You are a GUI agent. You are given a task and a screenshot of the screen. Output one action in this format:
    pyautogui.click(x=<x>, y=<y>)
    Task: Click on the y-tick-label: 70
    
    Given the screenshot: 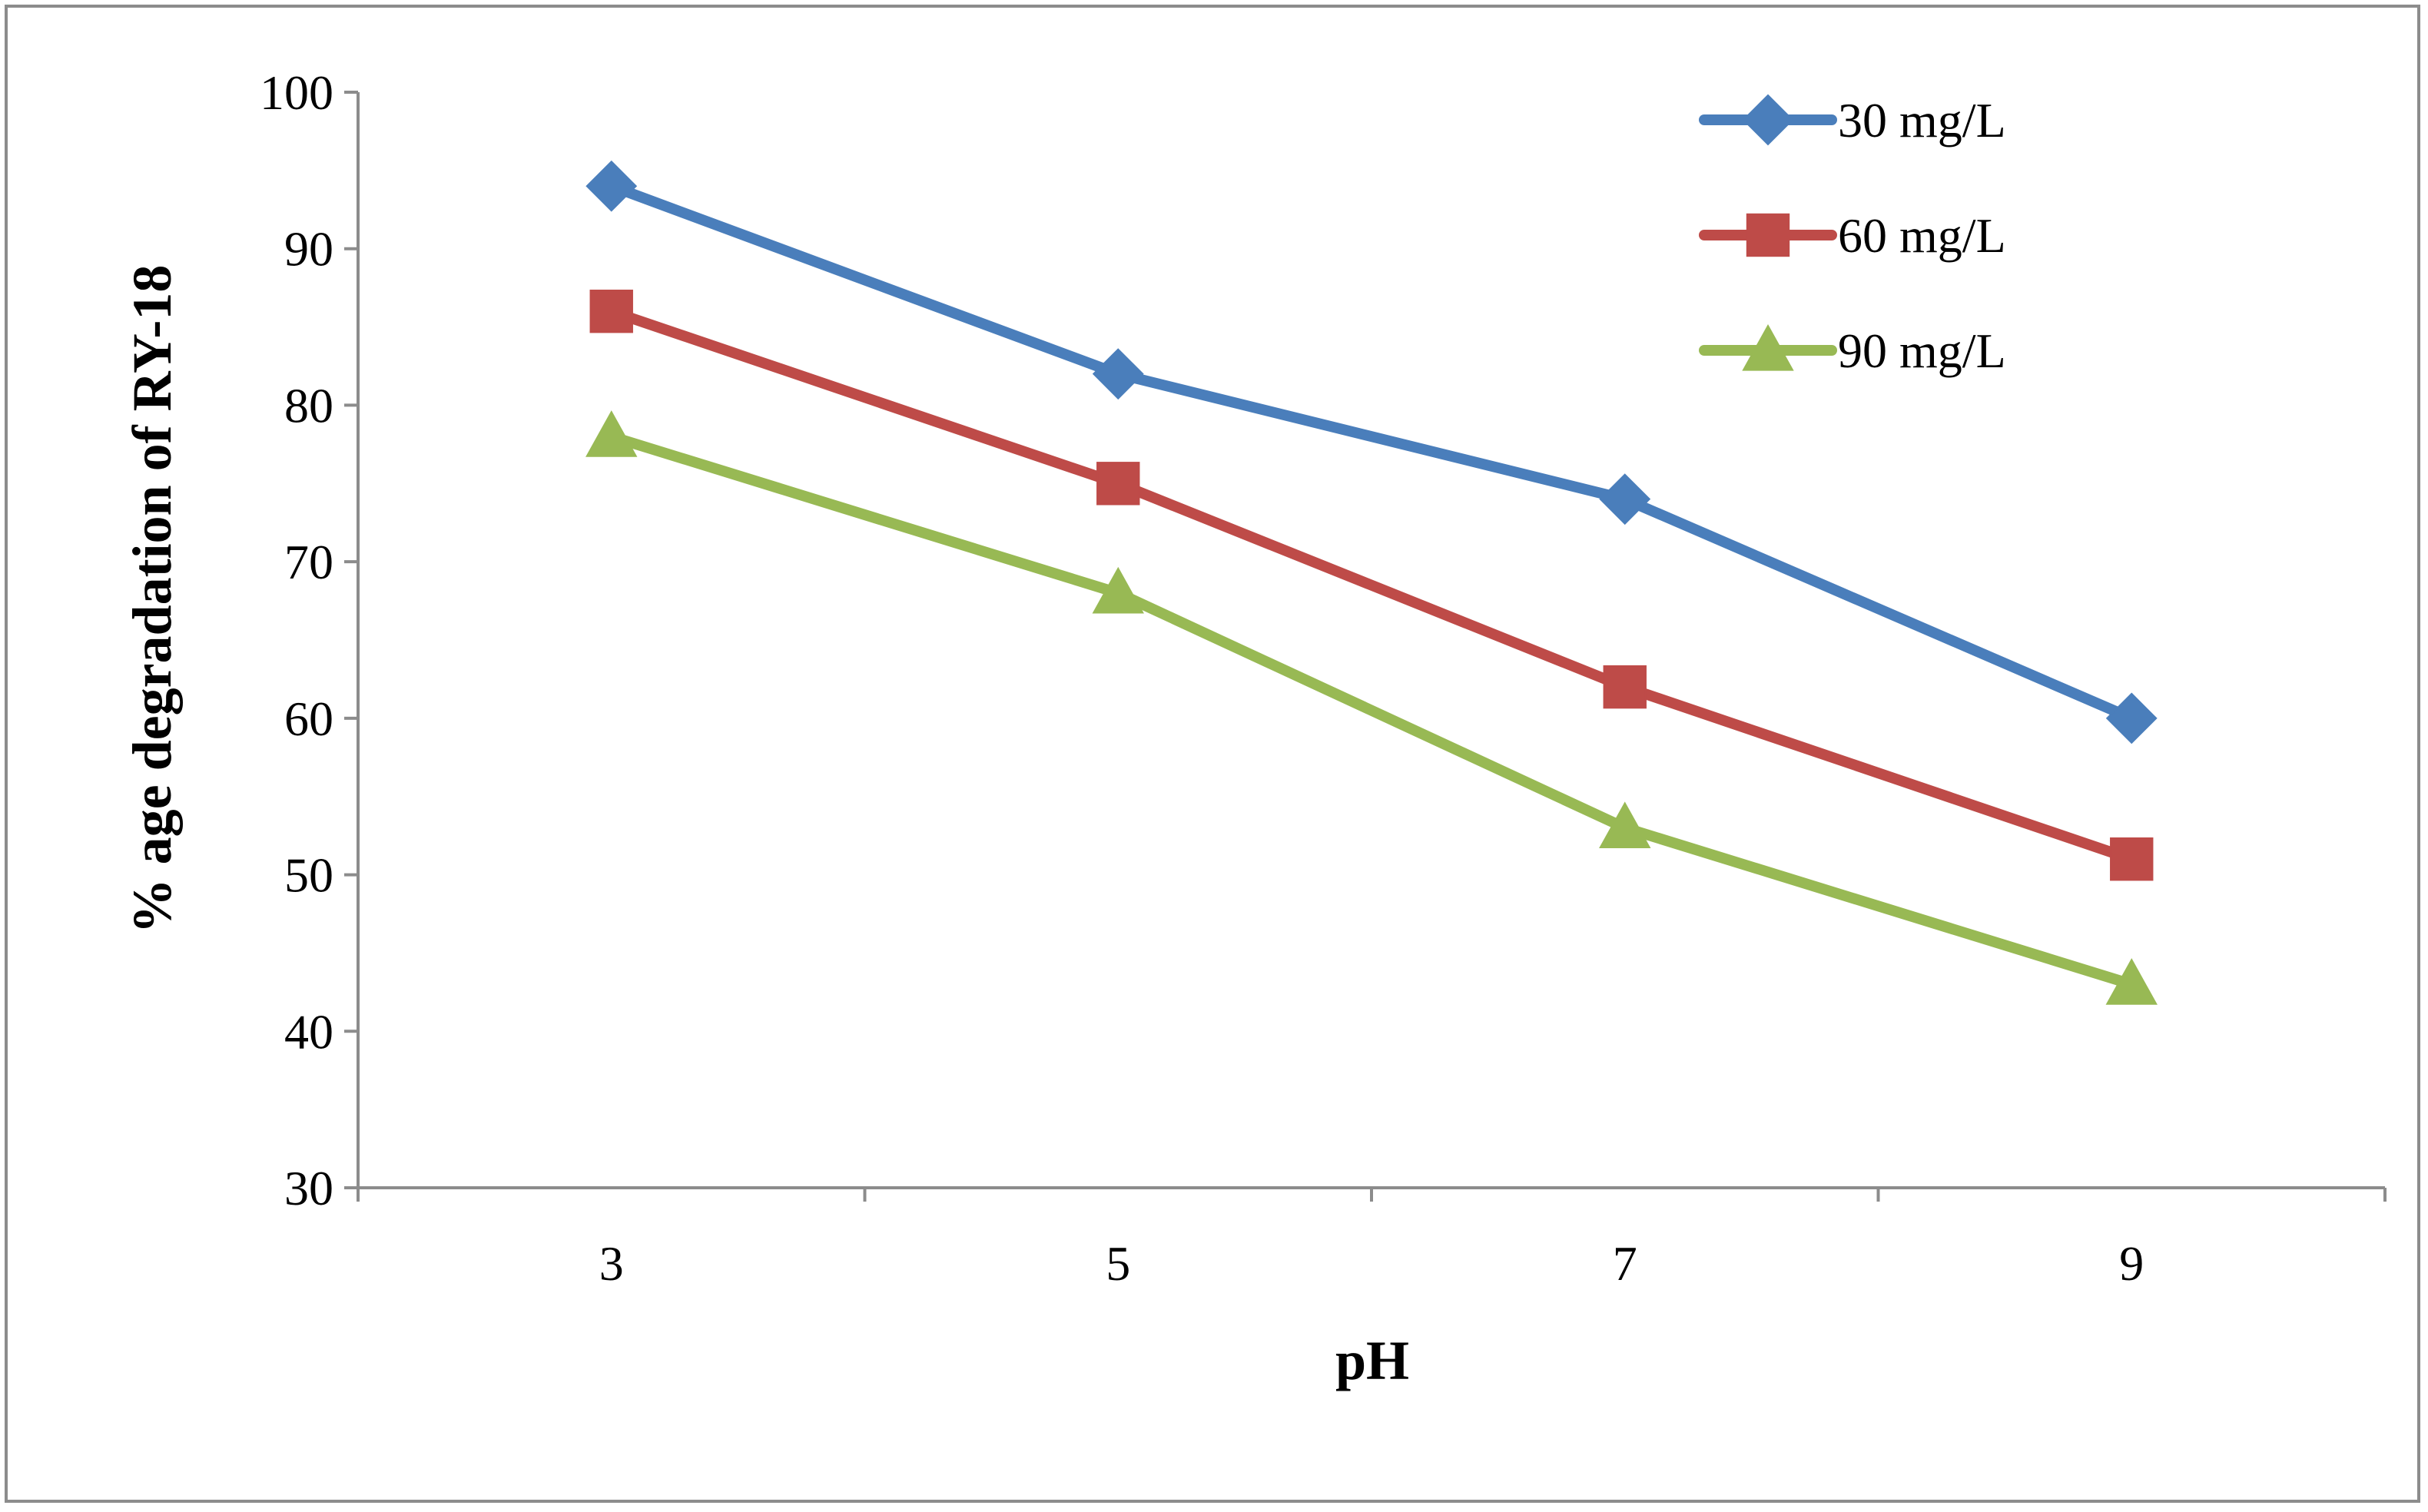 What is the action you would take?
    pyautogui.click(x=308, y=562)
    